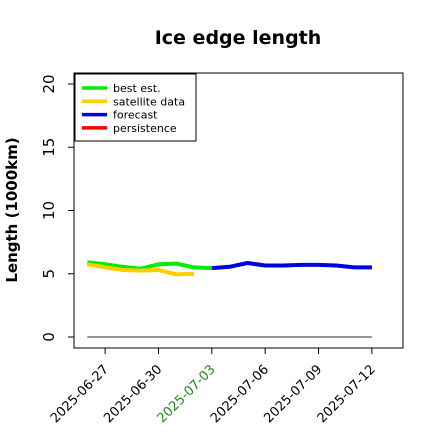 Image resolution: width=440 pixels, height=440 pixels. I want to click on y-tick-label: 10, so click(49, 210).